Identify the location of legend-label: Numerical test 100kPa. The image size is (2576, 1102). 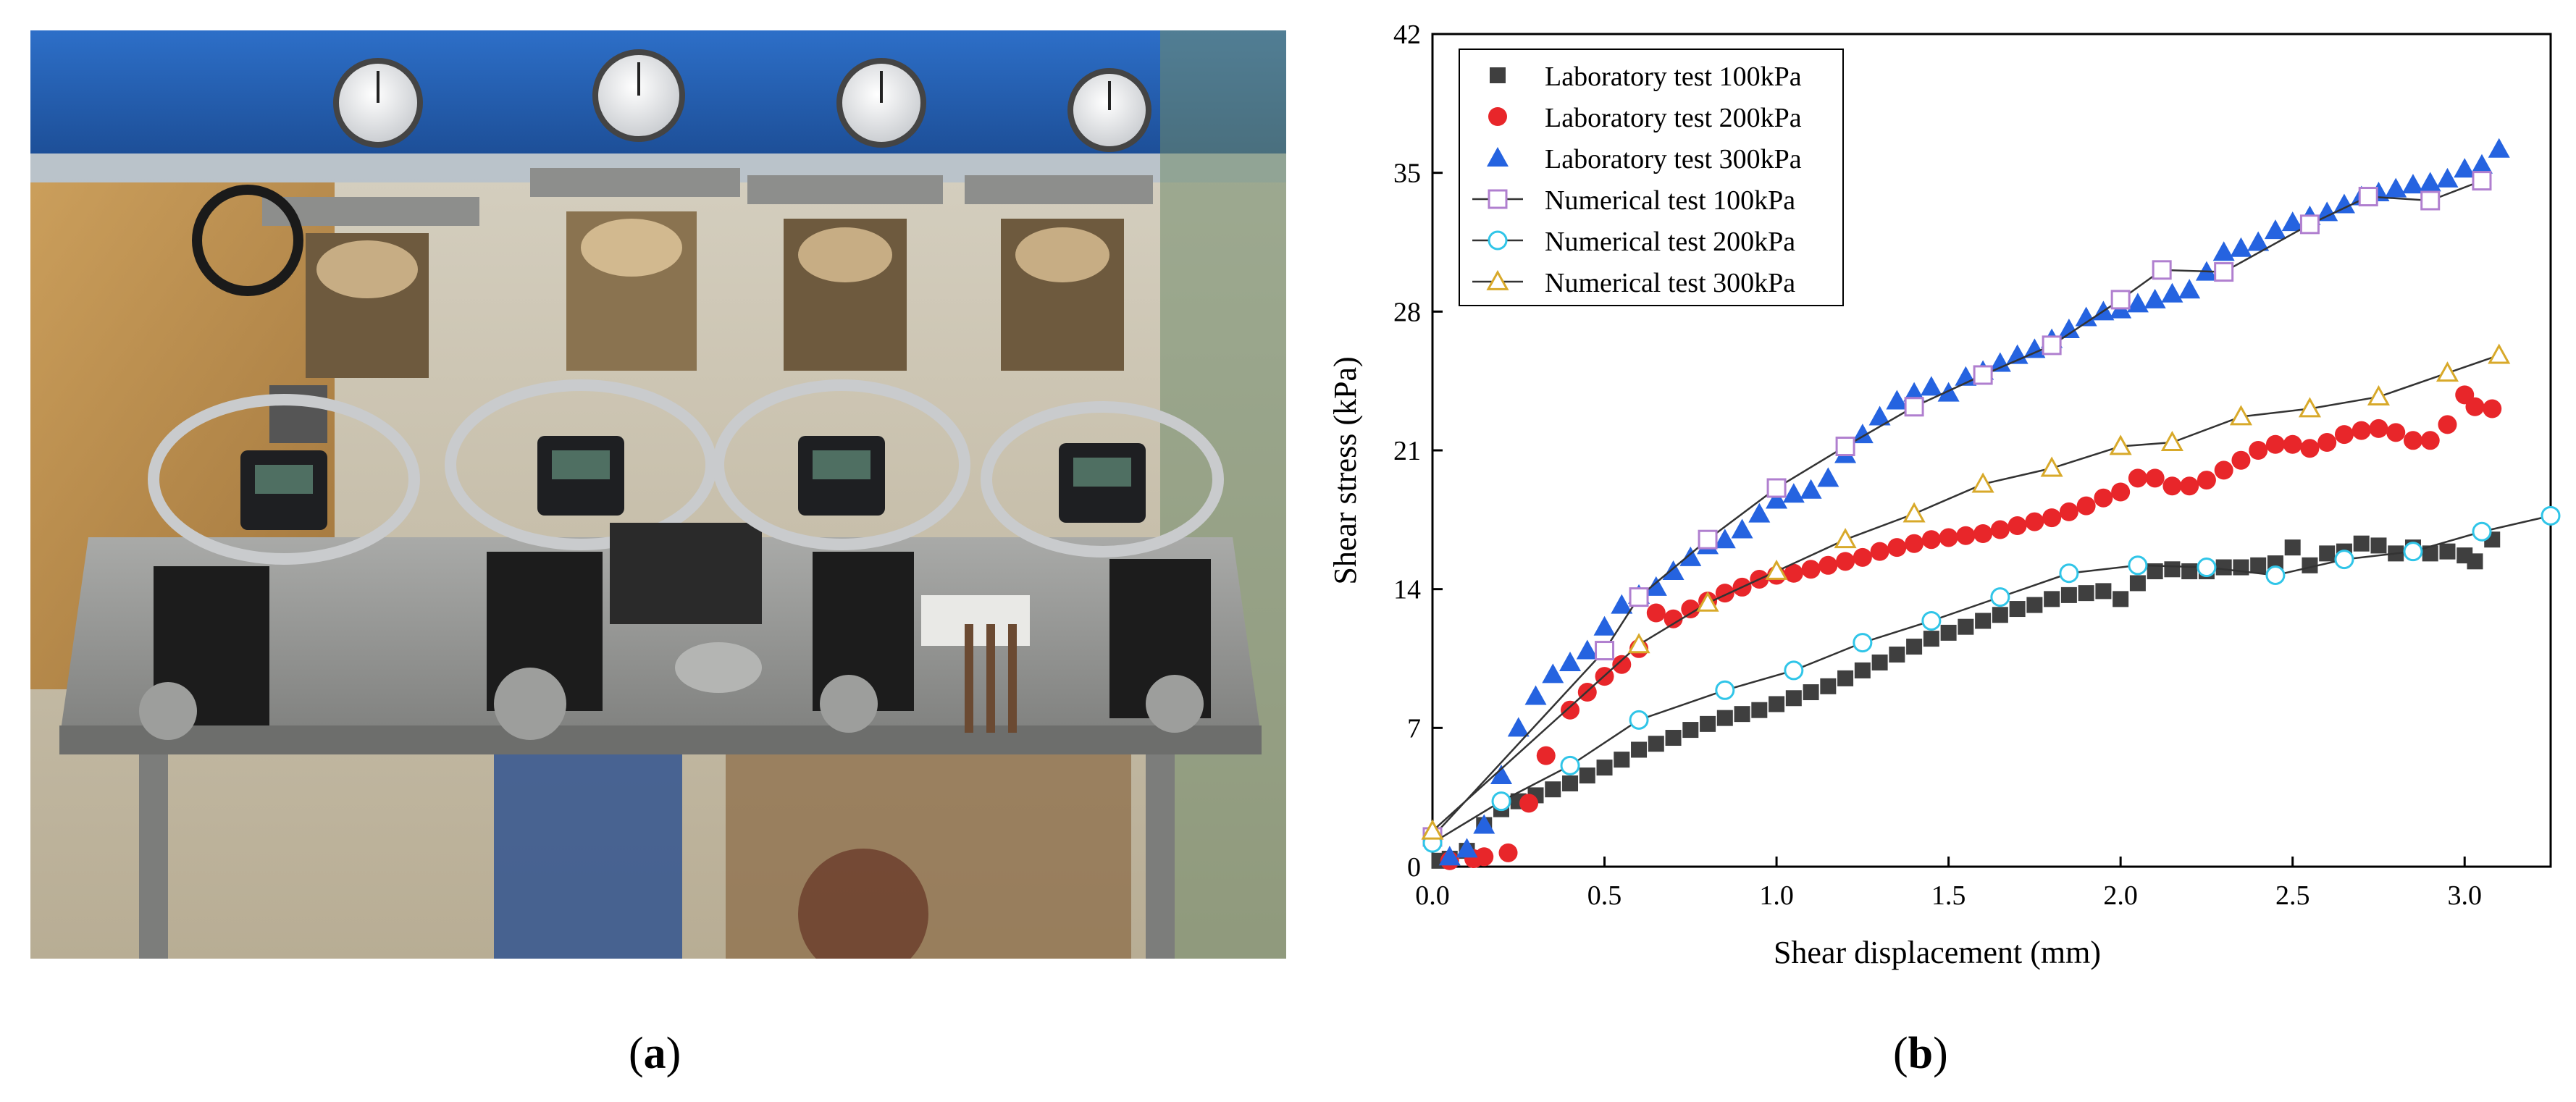
(1670, 201).